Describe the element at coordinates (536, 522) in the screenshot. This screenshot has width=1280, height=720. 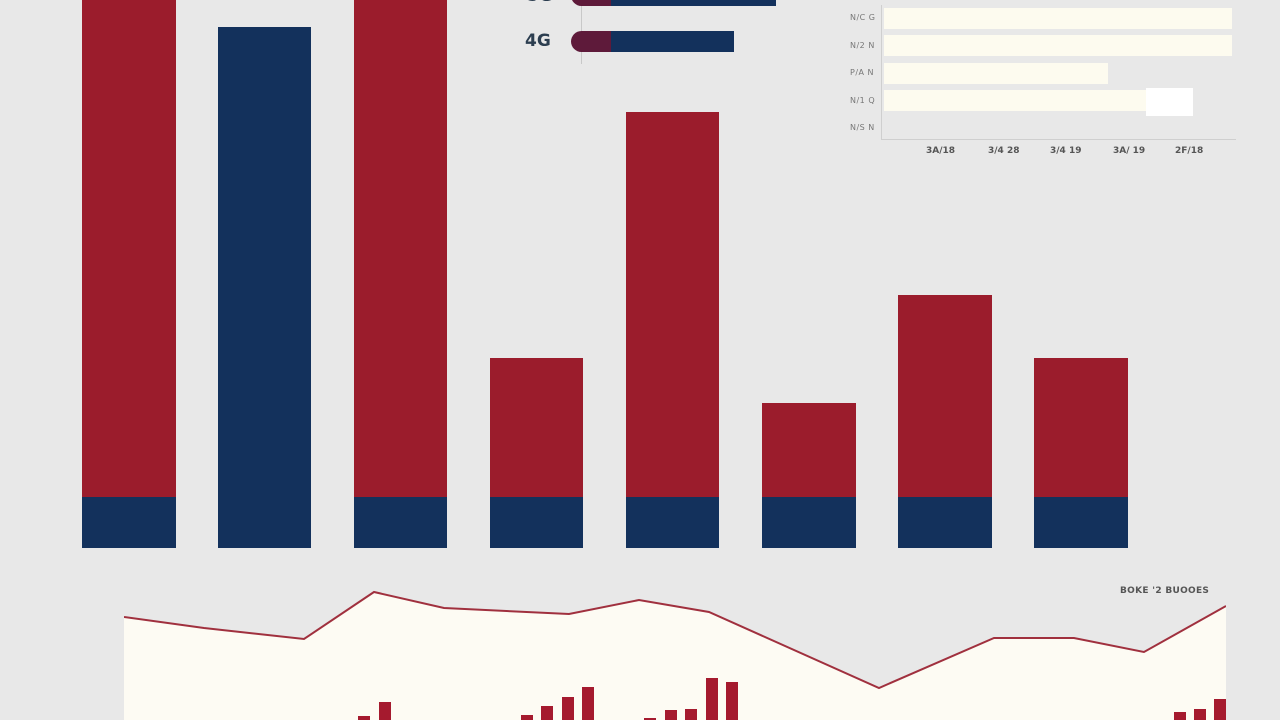
I see `bar-4-navy` at that location.